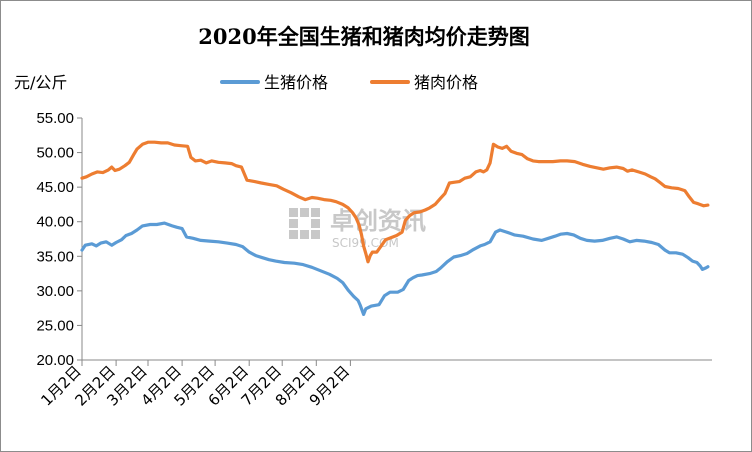 The height and width of the screenshot is (452, 752). I want to click on legend: 生猪价格 猪肉价格, so click(350, 82).